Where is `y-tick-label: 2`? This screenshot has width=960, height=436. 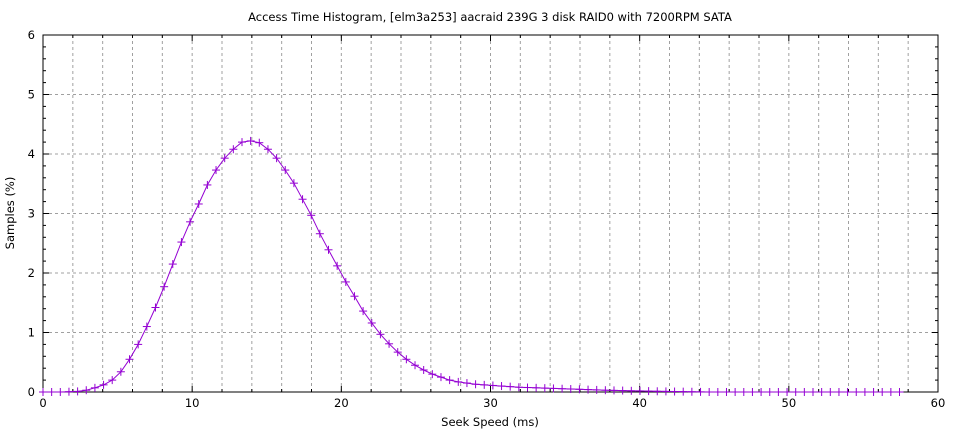 y-tick-label: 2 is located at coordinates (31, 273).